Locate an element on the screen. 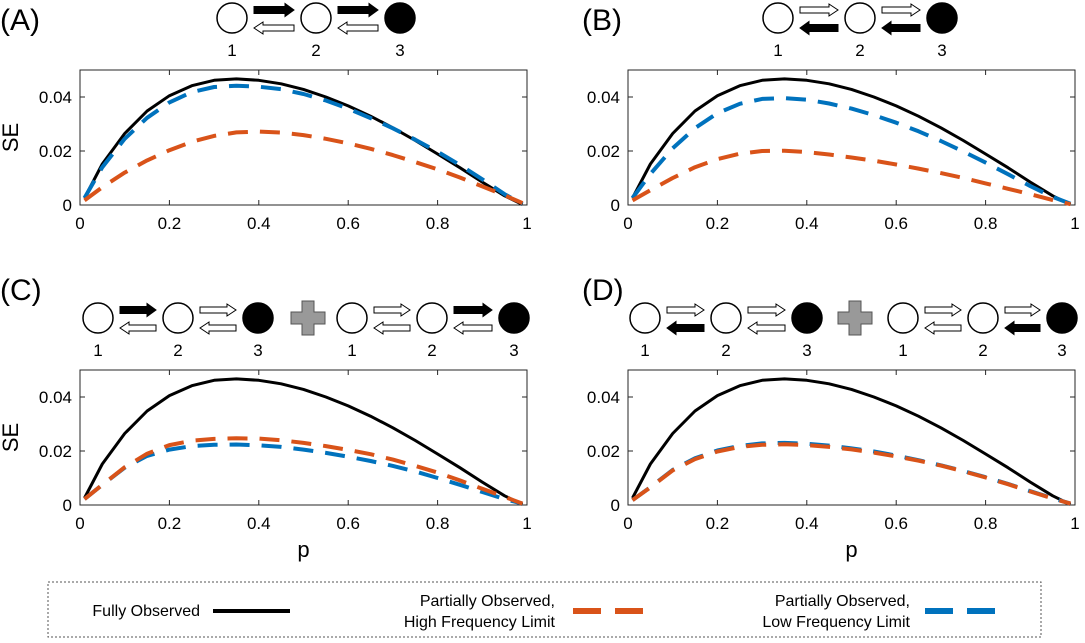 The height and width of the screenshot is (643, 1085). legend-low-frequency: Partially Observed, Low Frequency Limit is located at coordinates (883, 612).